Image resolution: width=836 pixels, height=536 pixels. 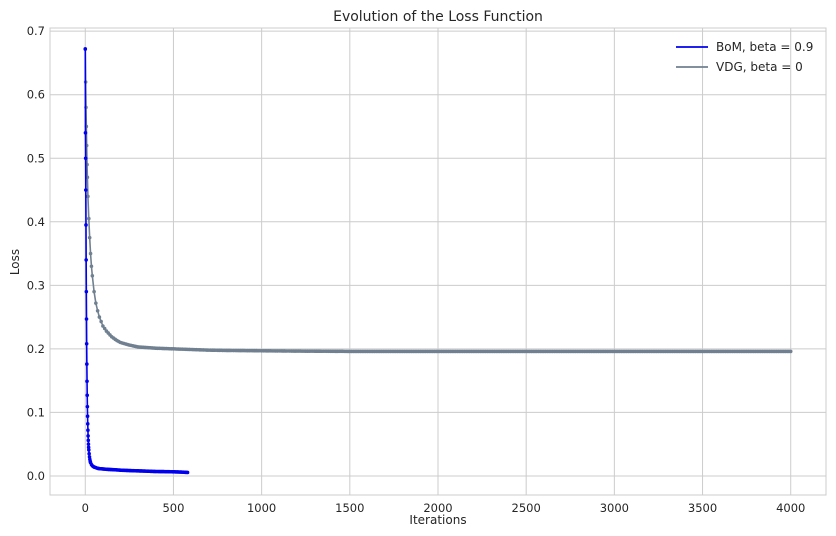 What do you see at coordinates (36, 31) in the screenshot?
I see `y-tick-label: 0.7` at bounding box center [36, 31].